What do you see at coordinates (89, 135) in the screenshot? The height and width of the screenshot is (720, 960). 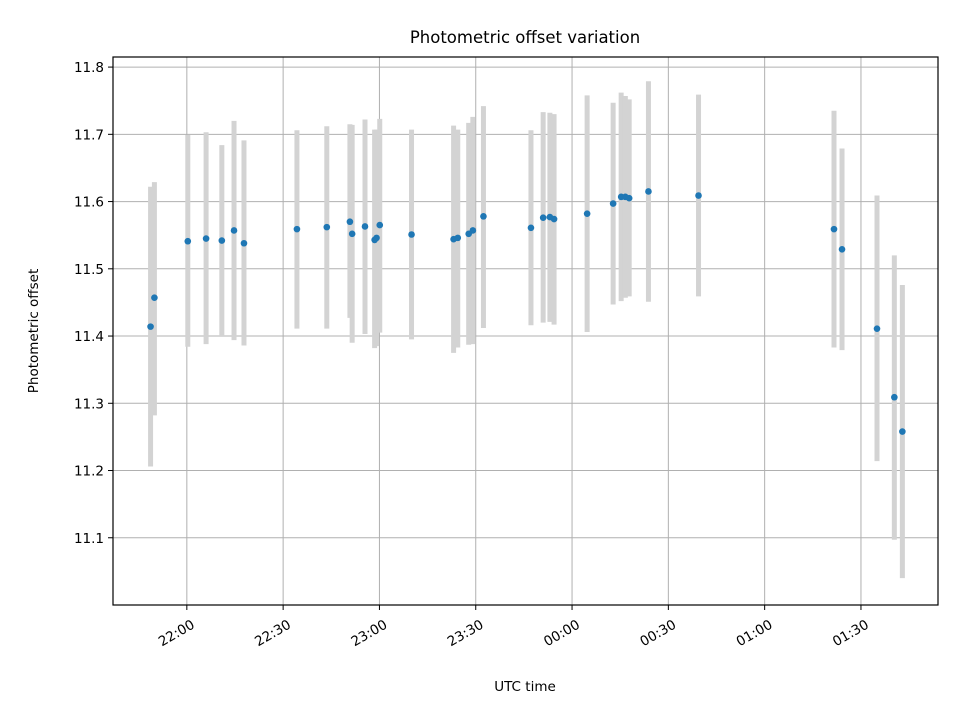 I see `y-tick-label: 11.7` at bounding box center [89, 135].